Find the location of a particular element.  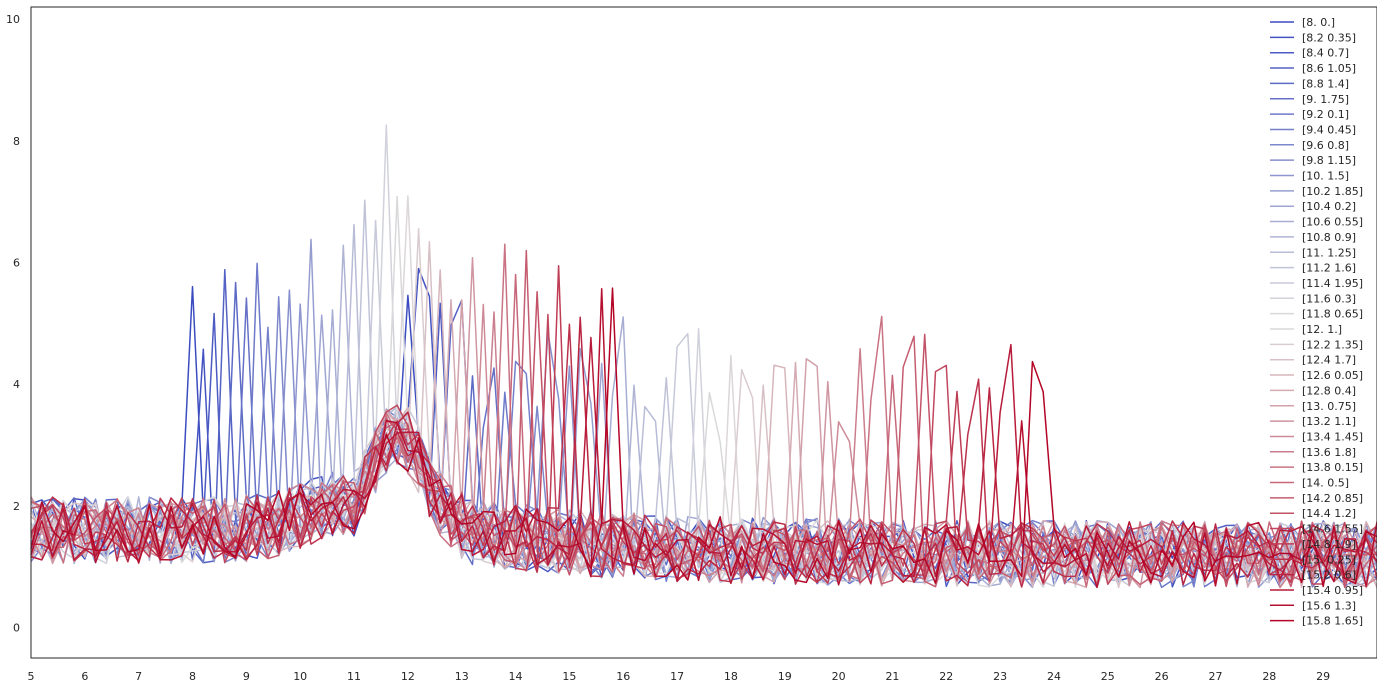

legend-label: [13.2 1.1] is located at coordinates (1329, 421).